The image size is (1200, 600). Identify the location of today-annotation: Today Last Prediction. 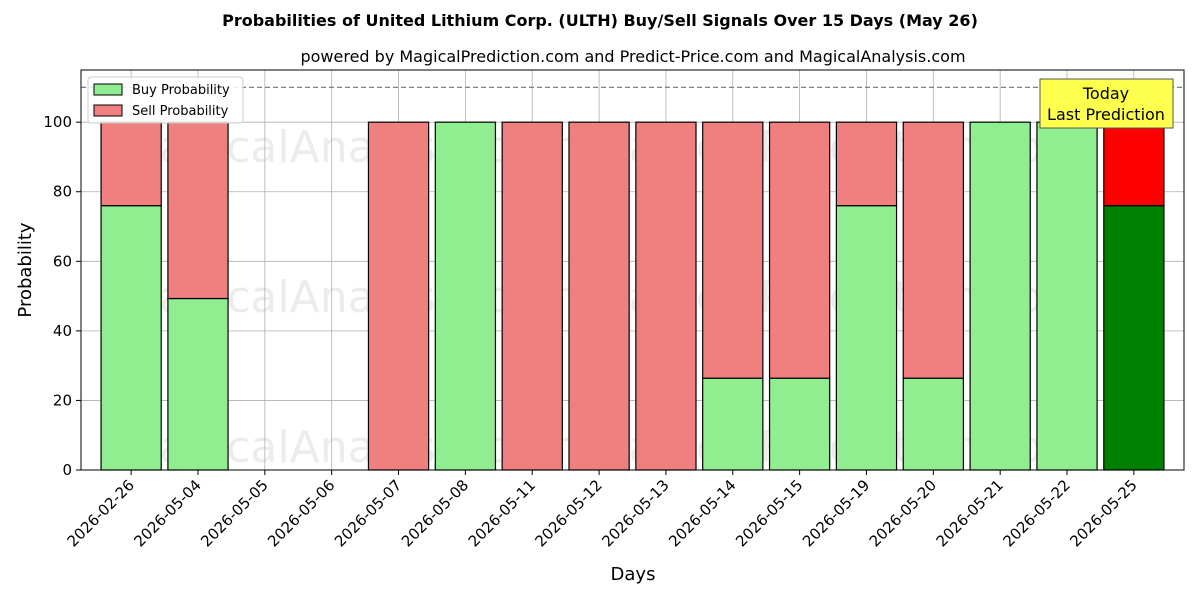
(1106, 103).